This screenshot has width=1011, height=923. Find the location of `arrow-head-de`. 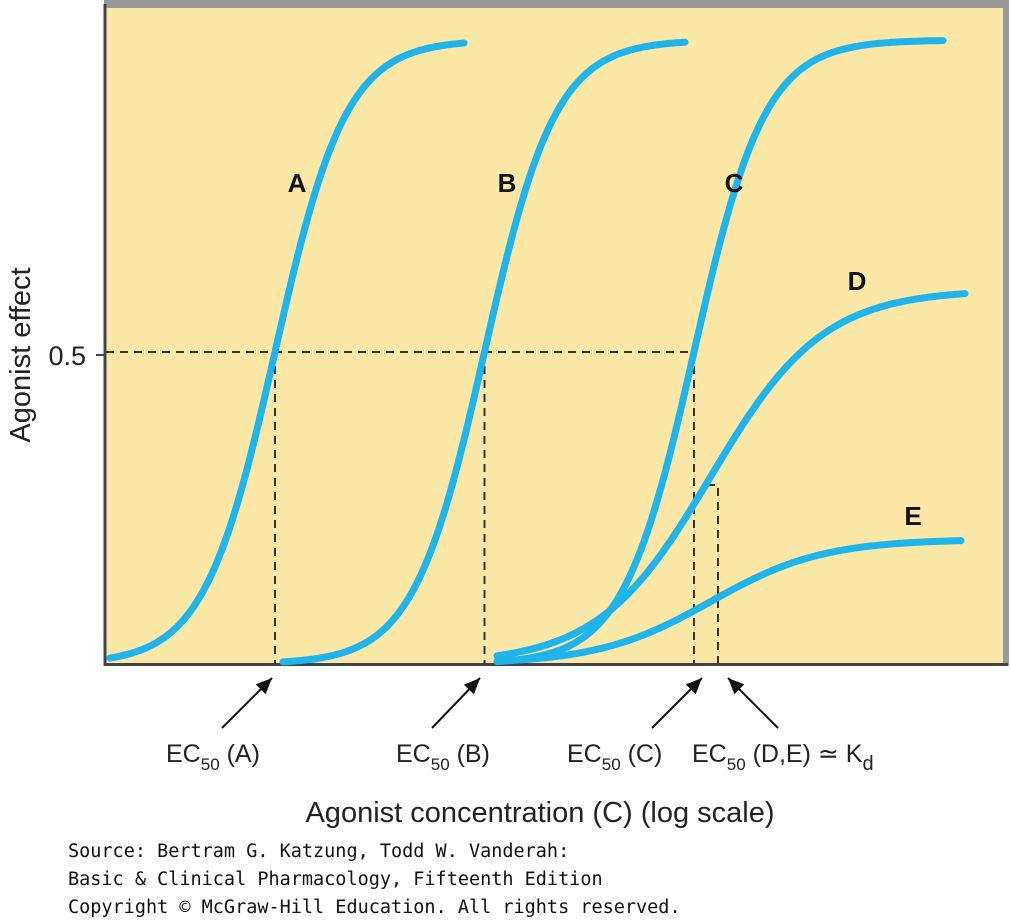

arrow-head-de is located at coordinates (736, 686).